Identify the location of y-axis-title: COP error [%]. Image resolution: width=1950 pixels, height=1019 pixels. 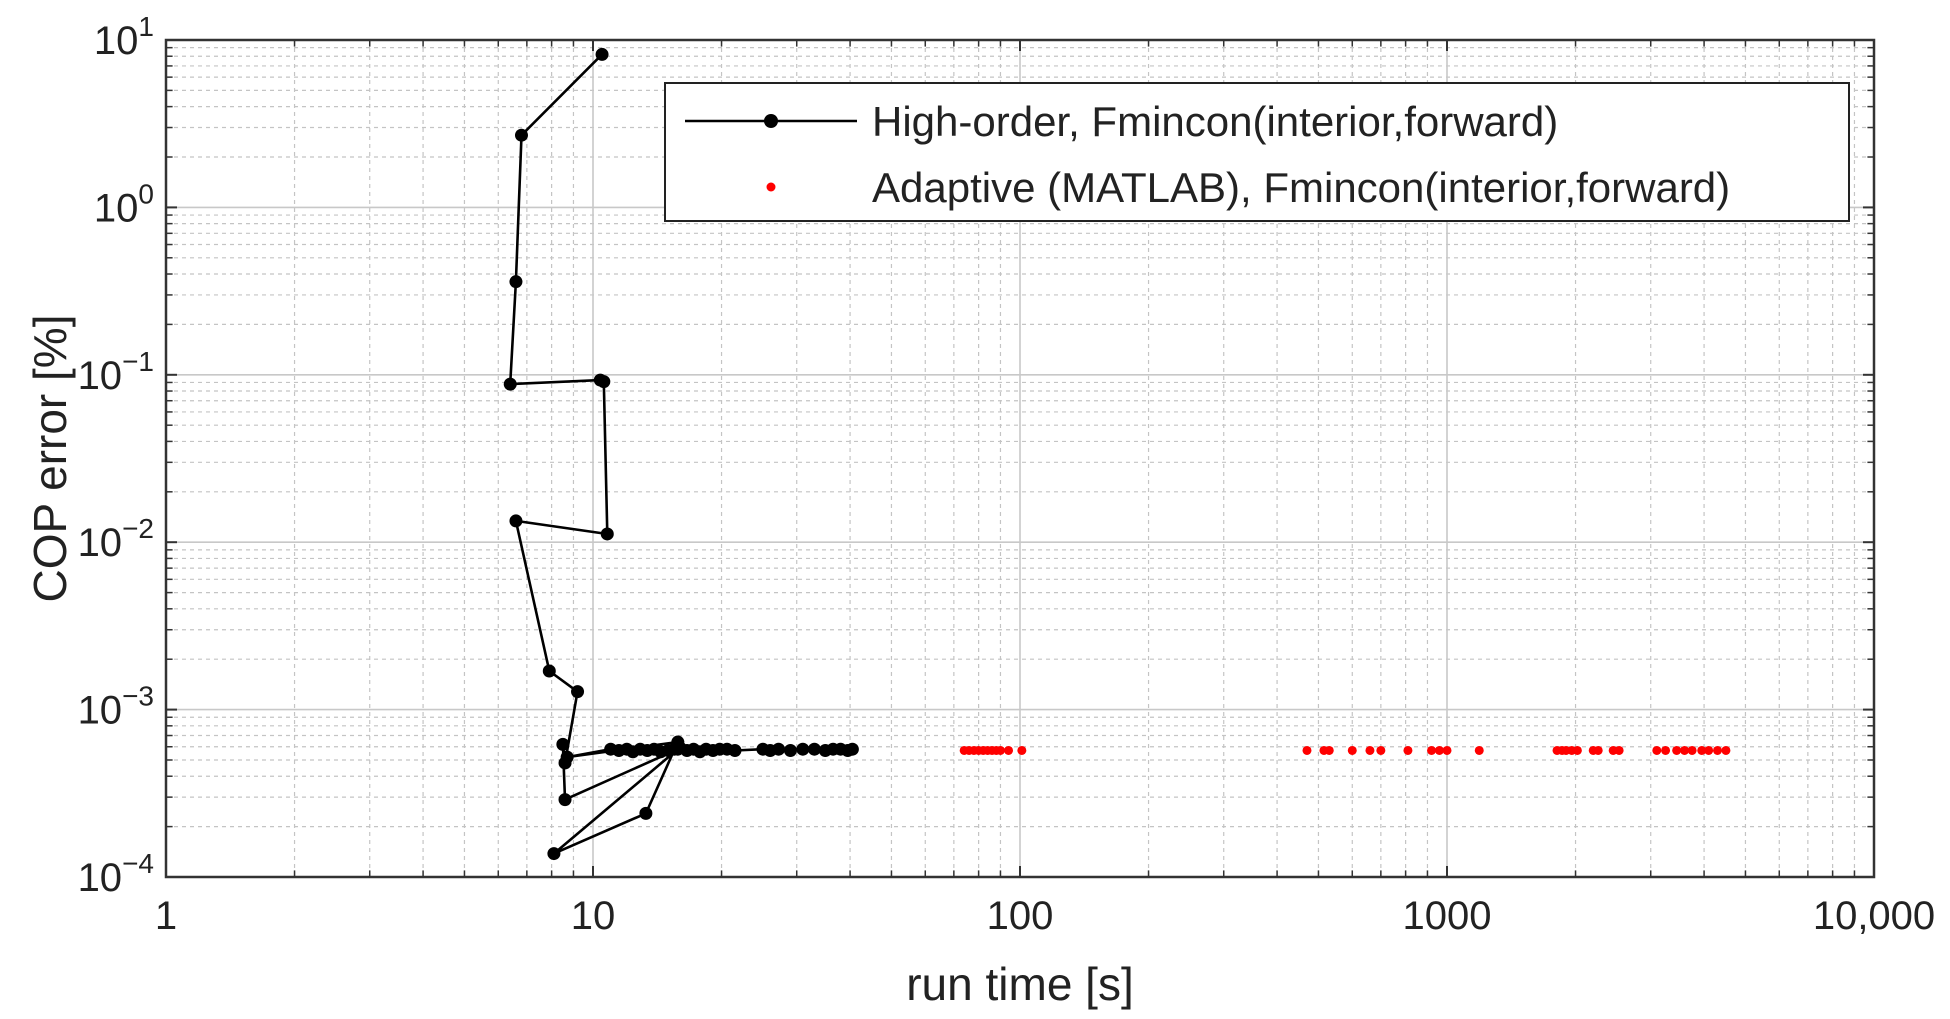
(50, 459).